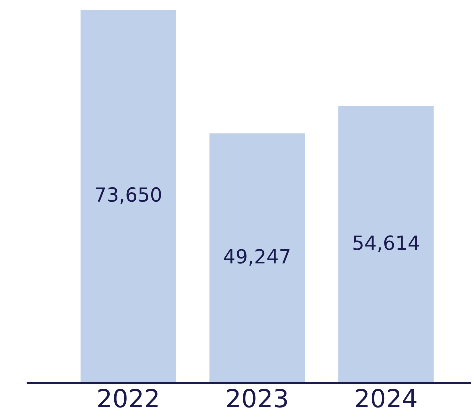 The width and height of the screenshot is (474, 417). What do you see at coordinates (129, 195) in the screenshot?
I see `data-label: 73,650` at bounding box center [129, 195].